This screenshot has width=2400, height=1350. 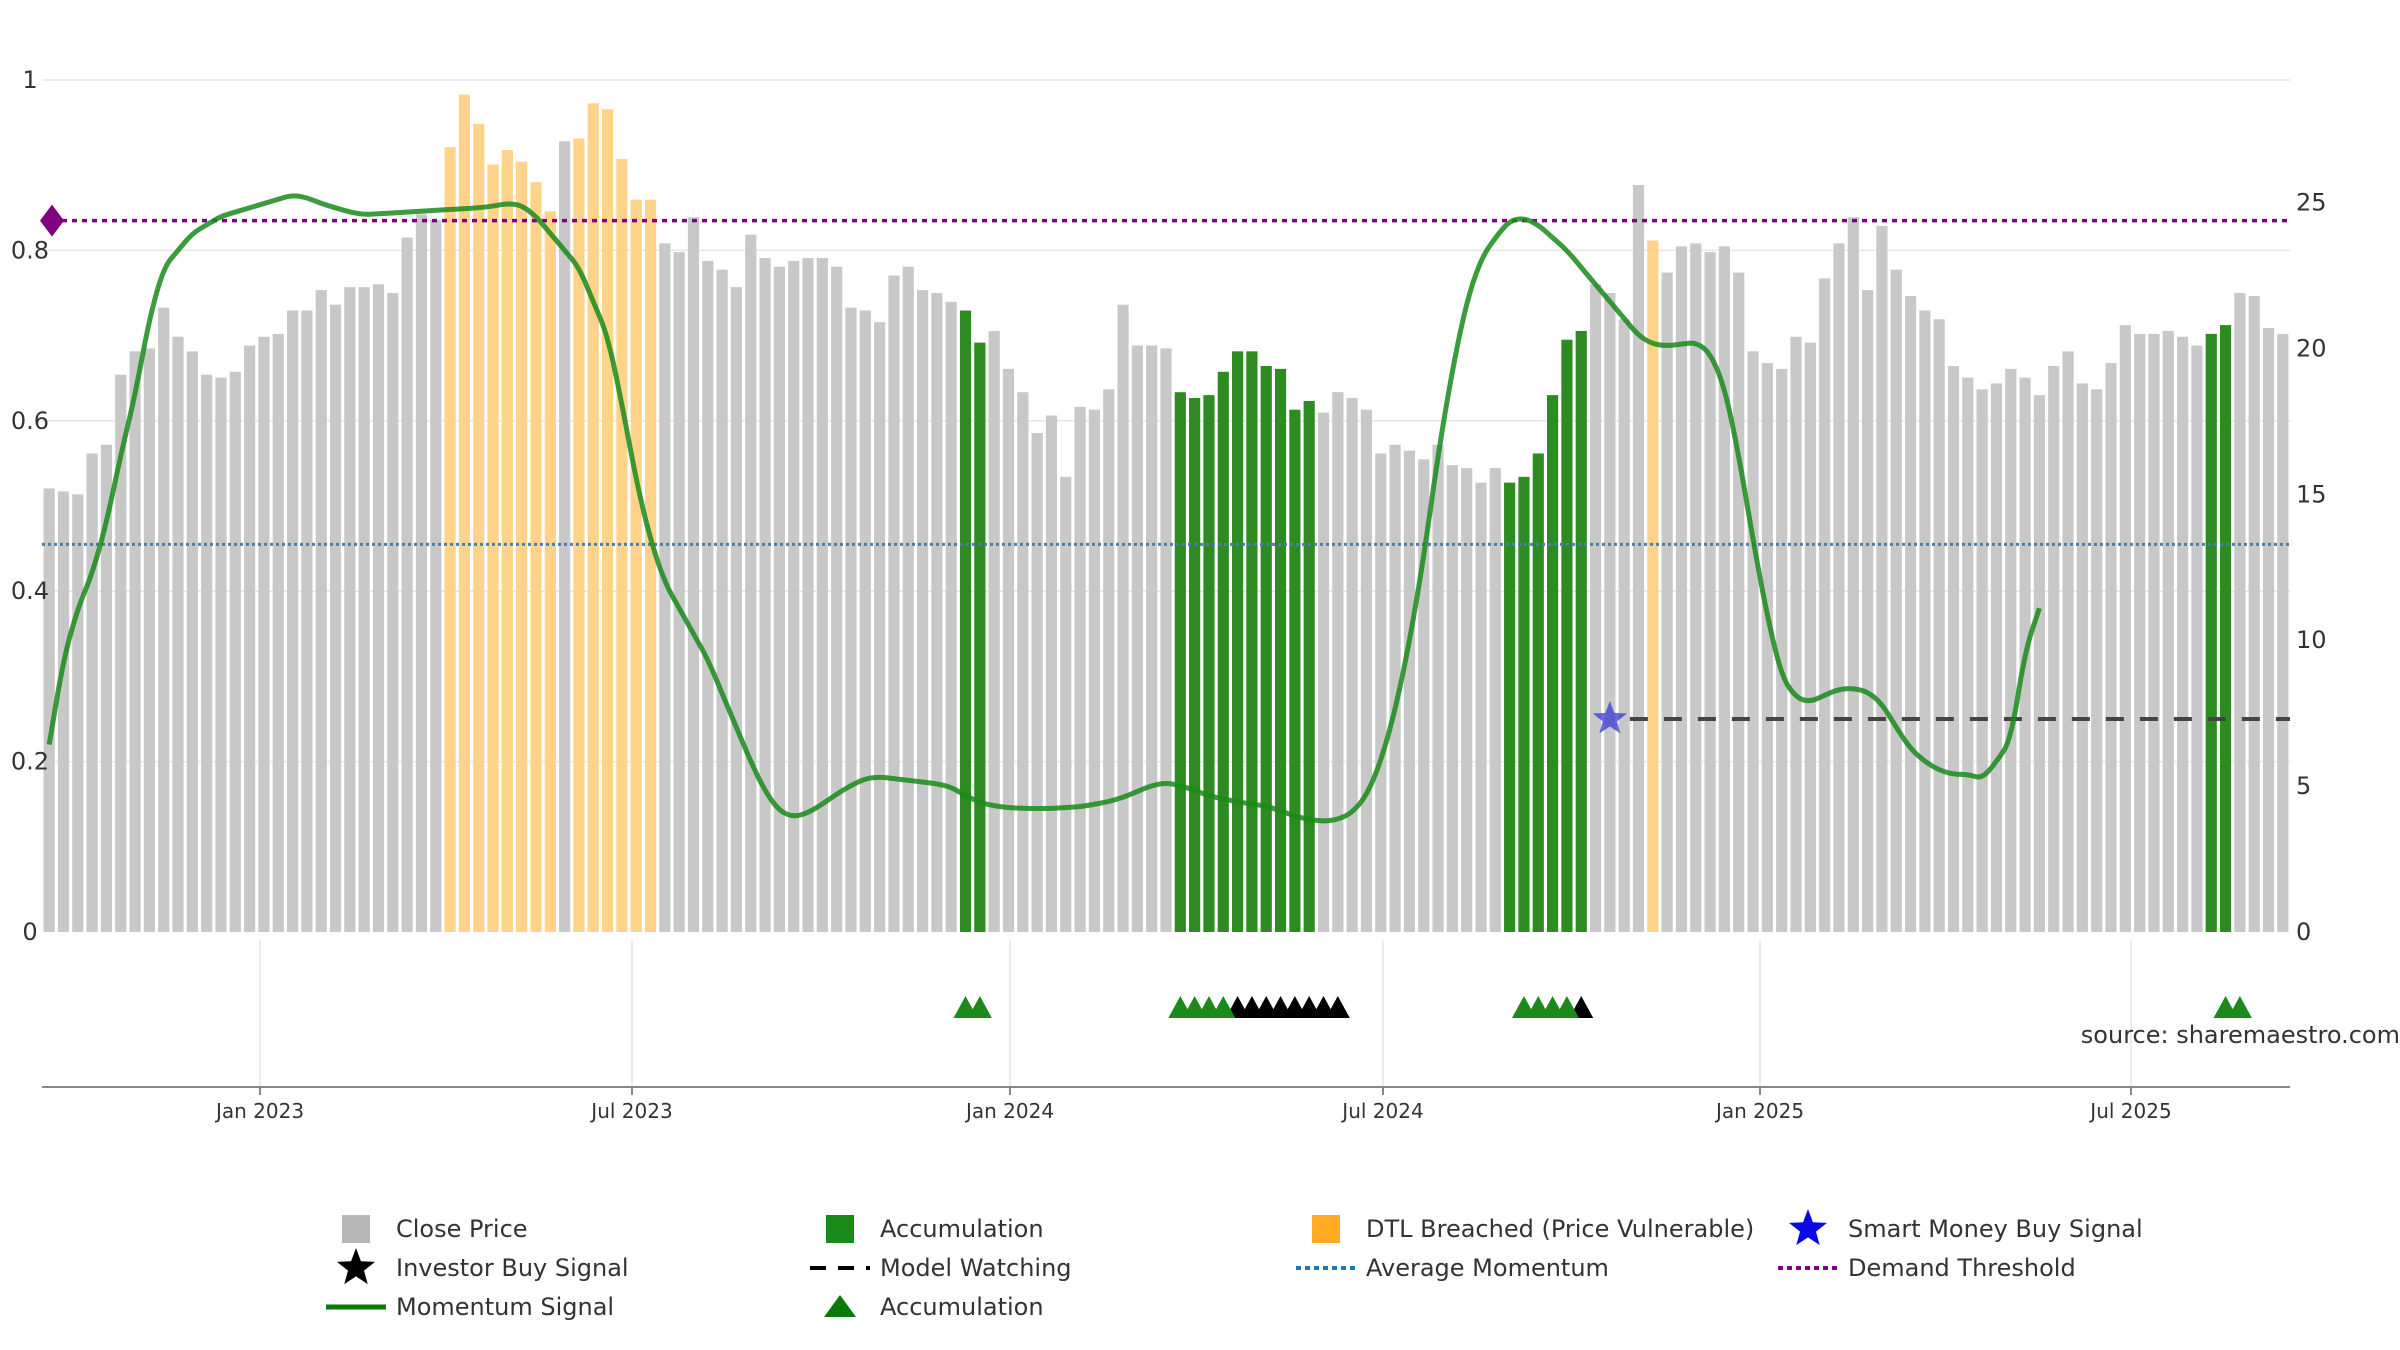 I want to click on left-tick-label: 0, so click(x=29, y=932).